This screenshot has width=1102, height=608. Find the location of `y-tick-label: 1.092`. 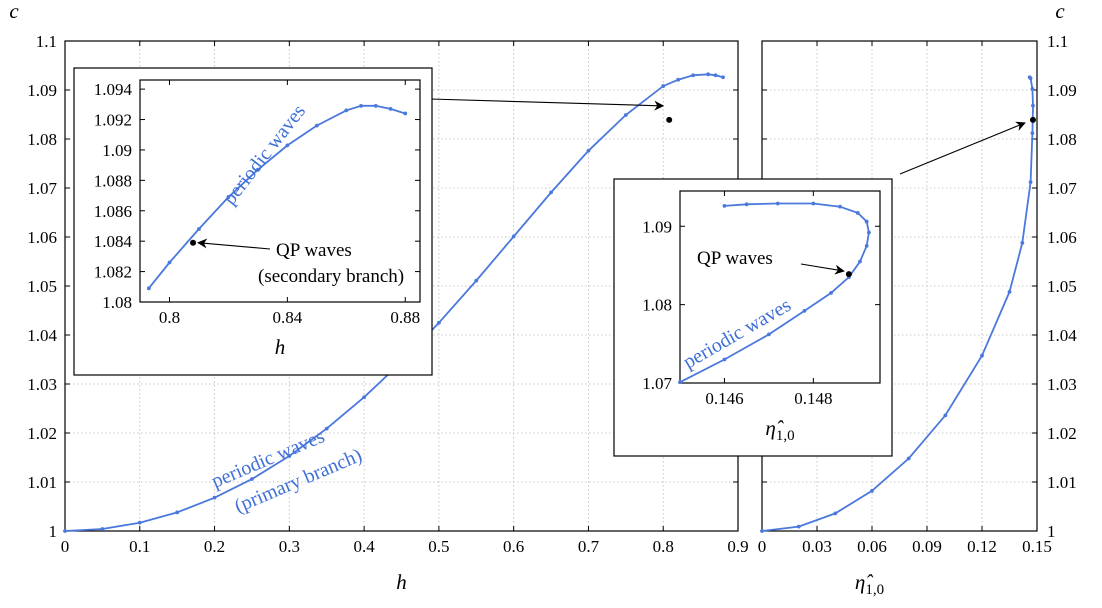

y-tick-label: 1.092 is located at coordinates (113, 120).